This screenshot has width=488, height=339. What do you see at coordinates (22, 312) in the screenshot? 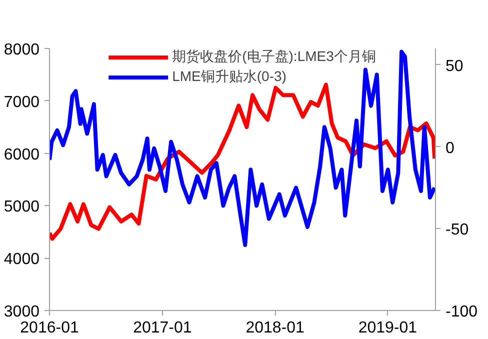
I see `y-tick-label: 3000` at bounding box center [22, 312].